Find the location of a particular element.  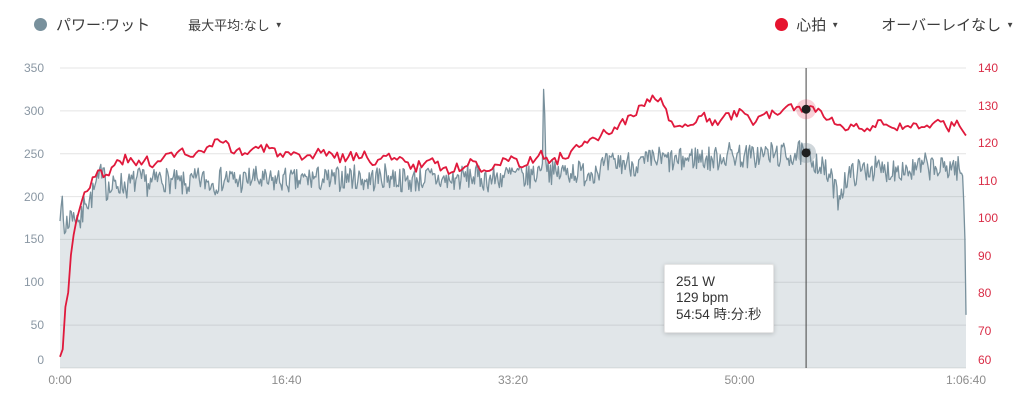

power-series-label: パワー:ワット is located at coordinates (103, 25).